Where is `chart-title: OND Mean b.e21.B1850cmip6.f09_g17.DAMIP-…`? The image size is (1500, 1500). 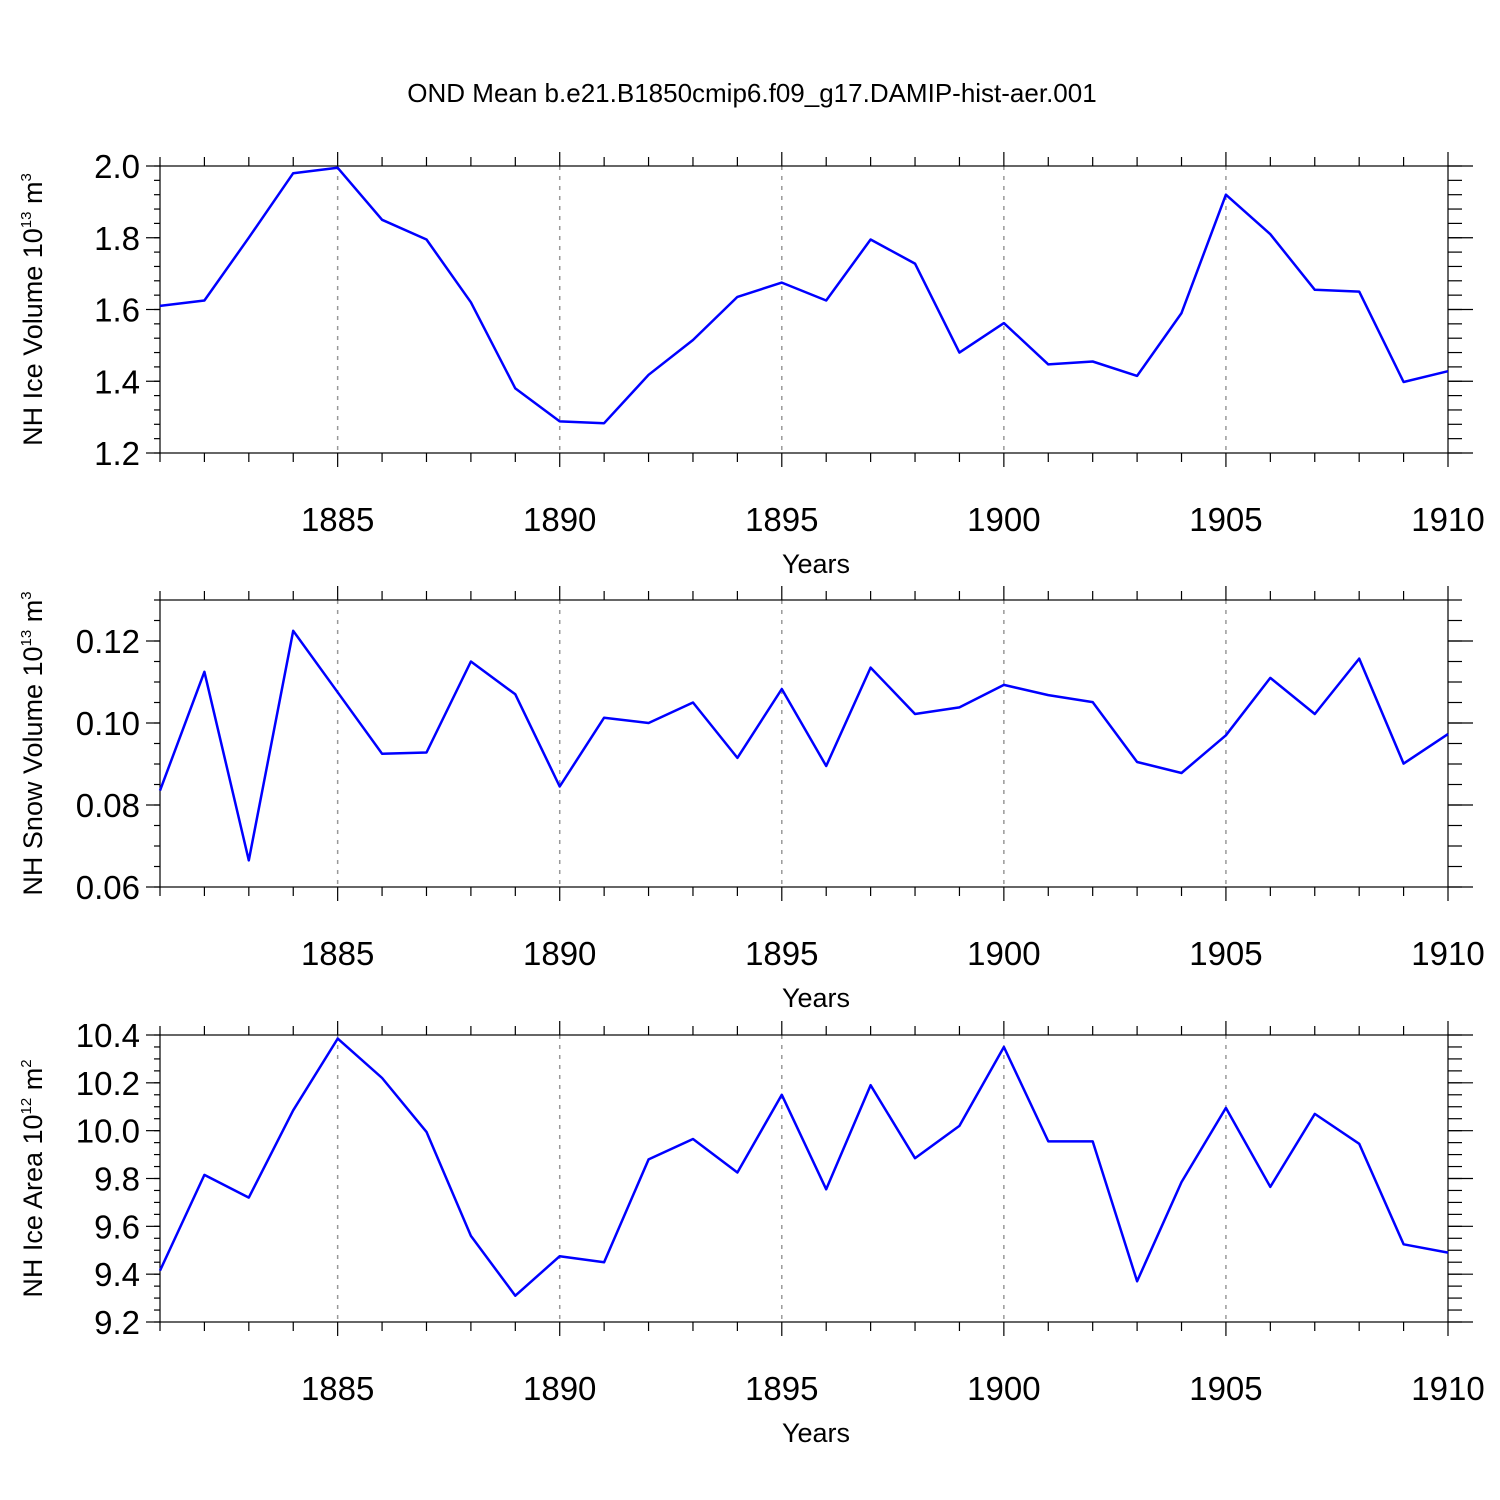
chart-title: OND Mean b.e21.B1850cmip6.f09_g17.DAMIP-… is located at coordinates (751, 93).